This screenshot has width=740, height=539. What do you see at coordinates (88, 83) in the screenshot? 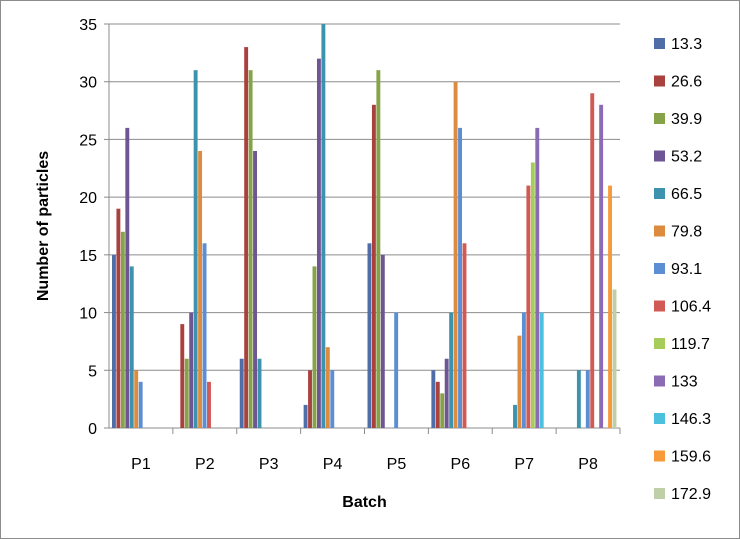
I see `y-tick-label: 30` at bounding box center [88, 83].